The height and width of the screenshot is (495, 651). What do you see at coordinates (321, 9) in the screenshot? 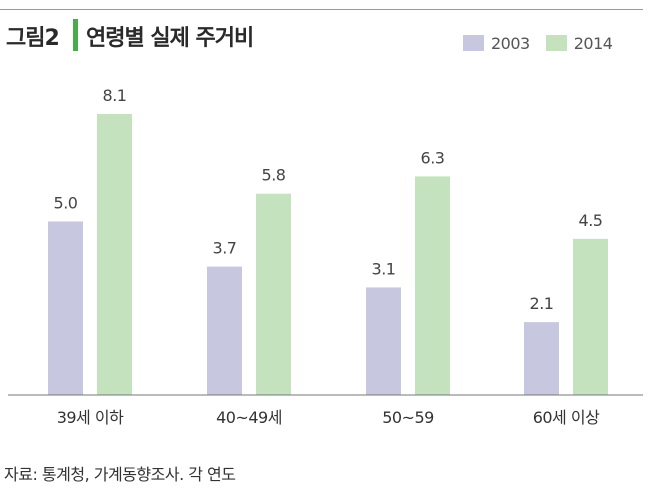
I see `top-rule` at bounding box center [321, 9].